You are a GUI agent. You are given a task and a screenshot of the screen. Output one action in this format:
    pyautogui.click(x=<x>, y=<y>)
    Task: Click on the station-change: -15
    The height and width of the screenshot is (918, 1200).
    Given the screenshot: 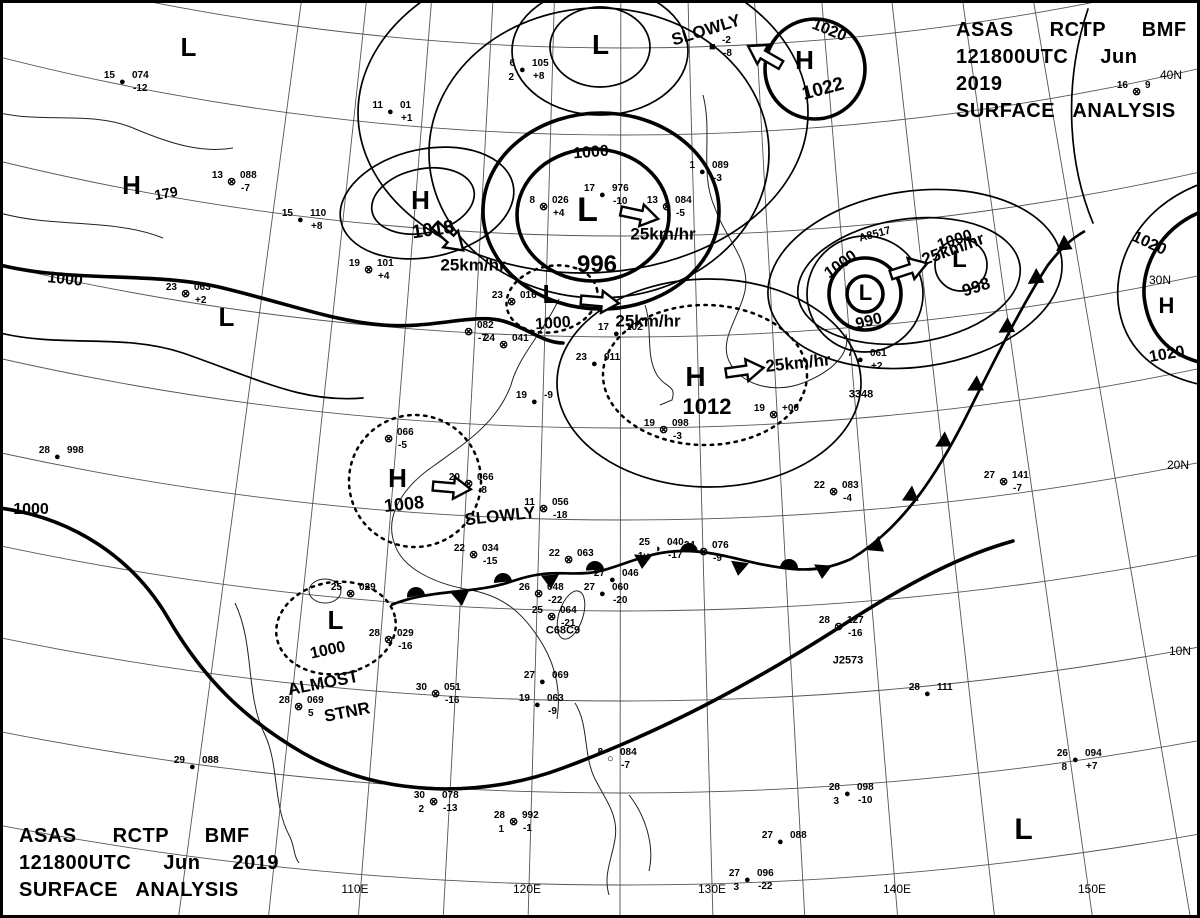 What is the action you would take?
    pyautogui.click(x=490, y=561)
    